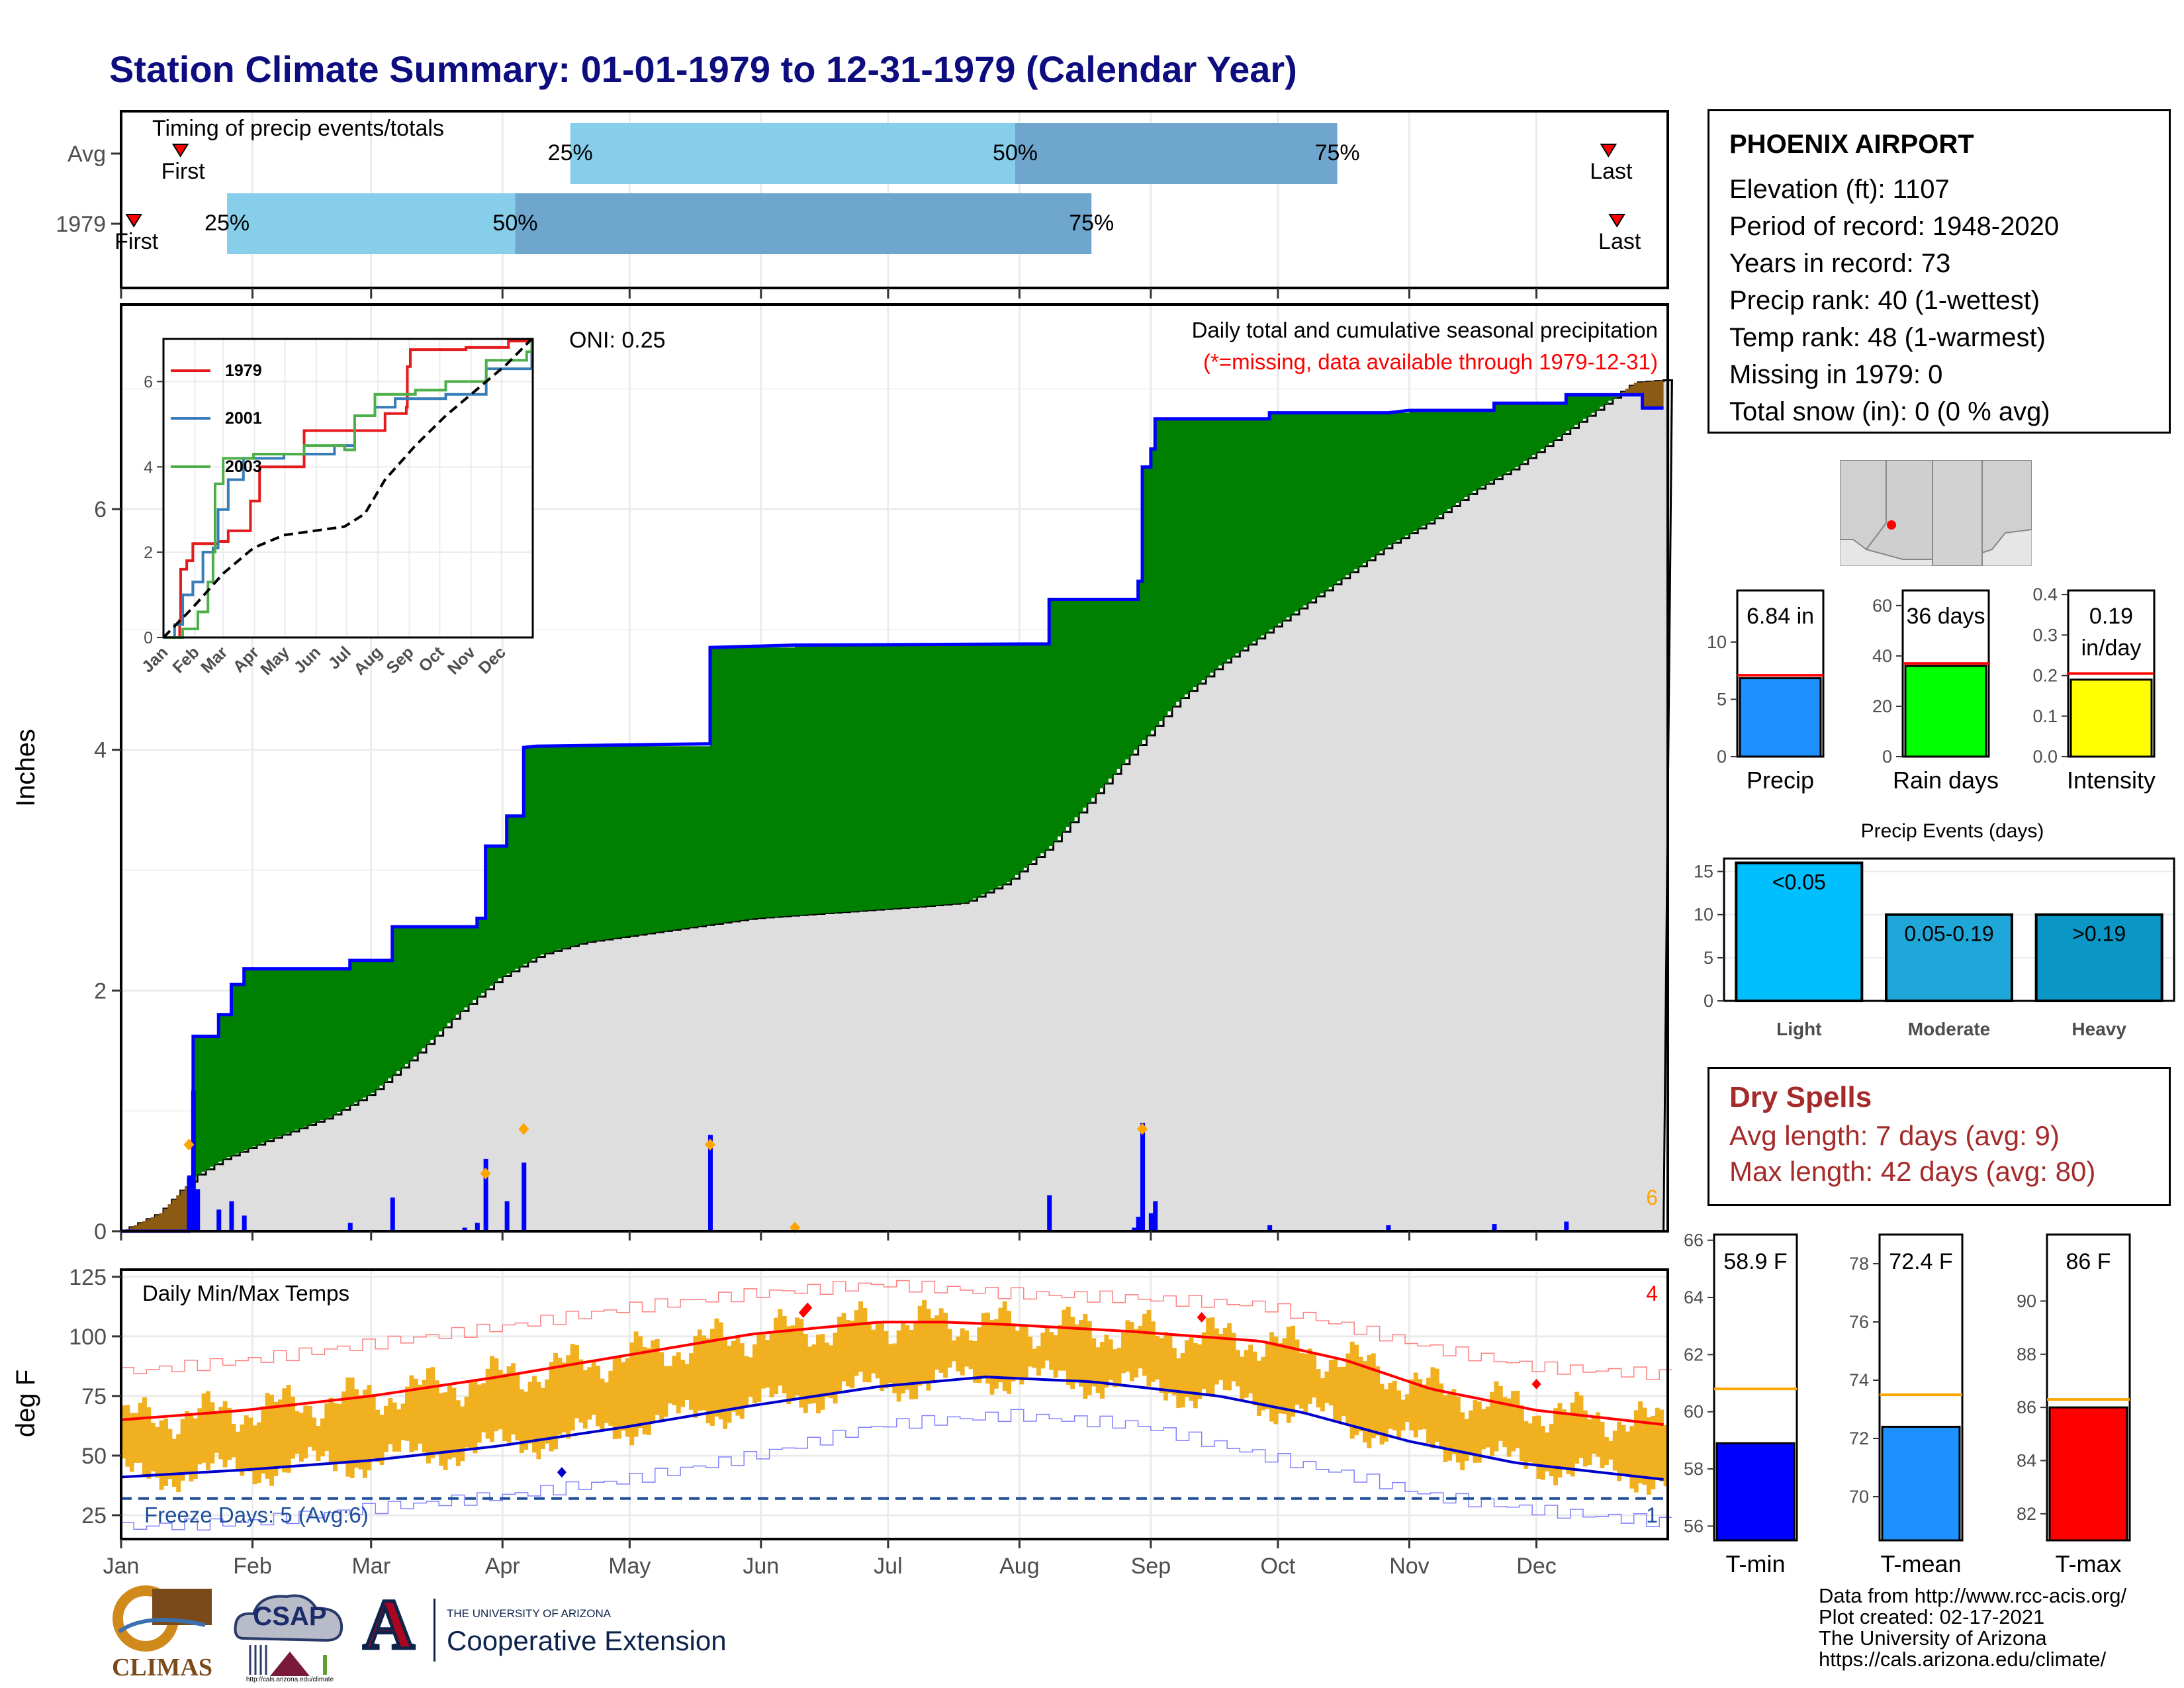 The image size is (2184, 1688). What do you see at coordinates (1859, 1497) in the screenshot?
I see `summary-y-tick-label: 70` at bounding box center [1859, 1497].